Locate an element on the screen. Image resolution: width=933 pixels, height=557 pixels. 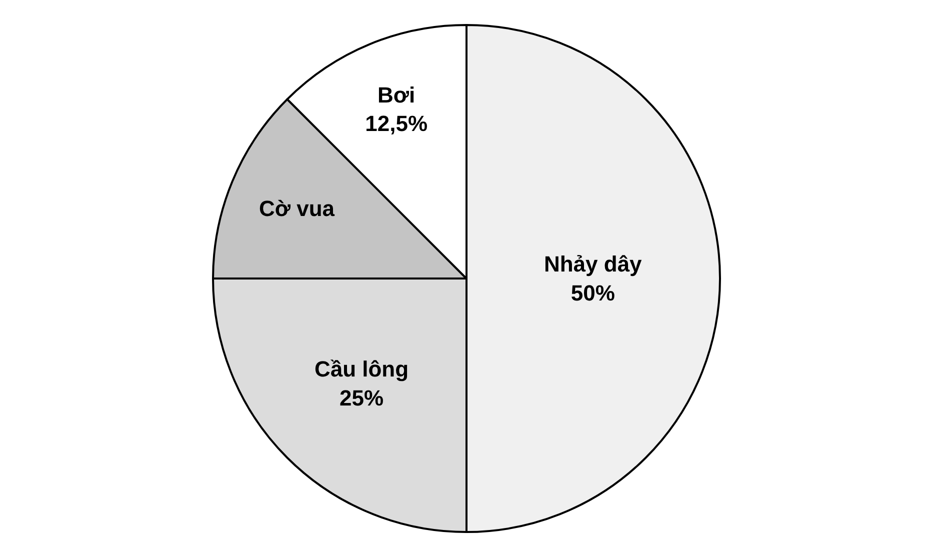
data-label: 50% is located at coordinates (592, 293).